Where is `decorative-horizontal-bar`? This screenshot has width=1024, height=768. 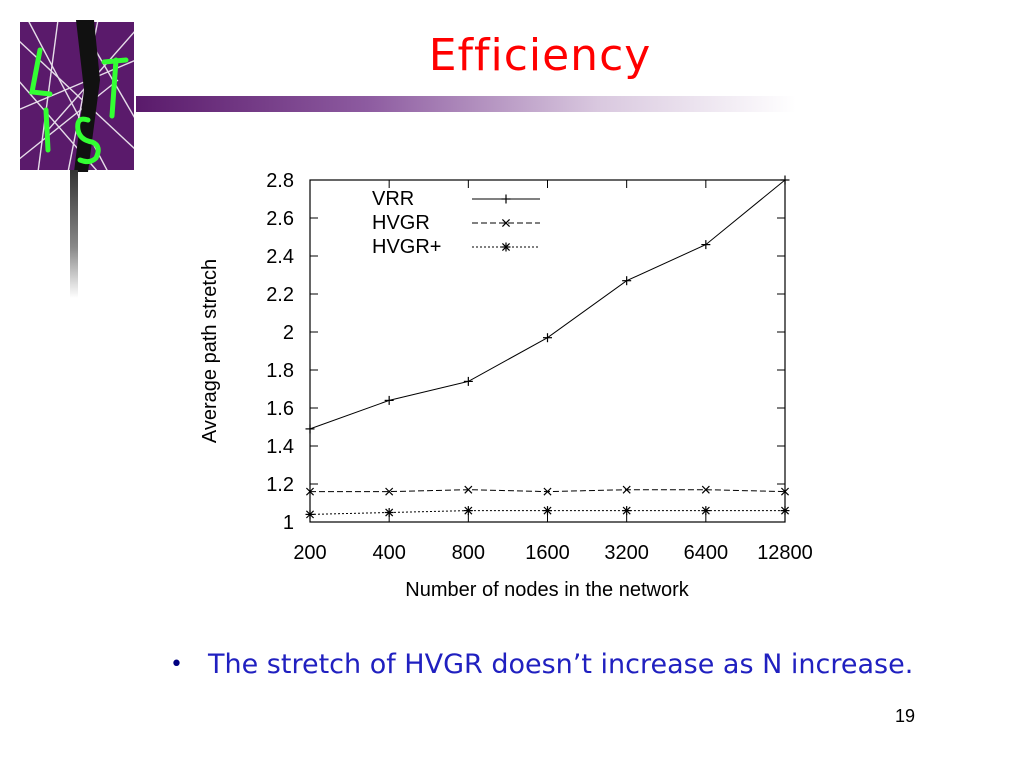
decorative-horizontal-bar is located at coordinates (466, 104).